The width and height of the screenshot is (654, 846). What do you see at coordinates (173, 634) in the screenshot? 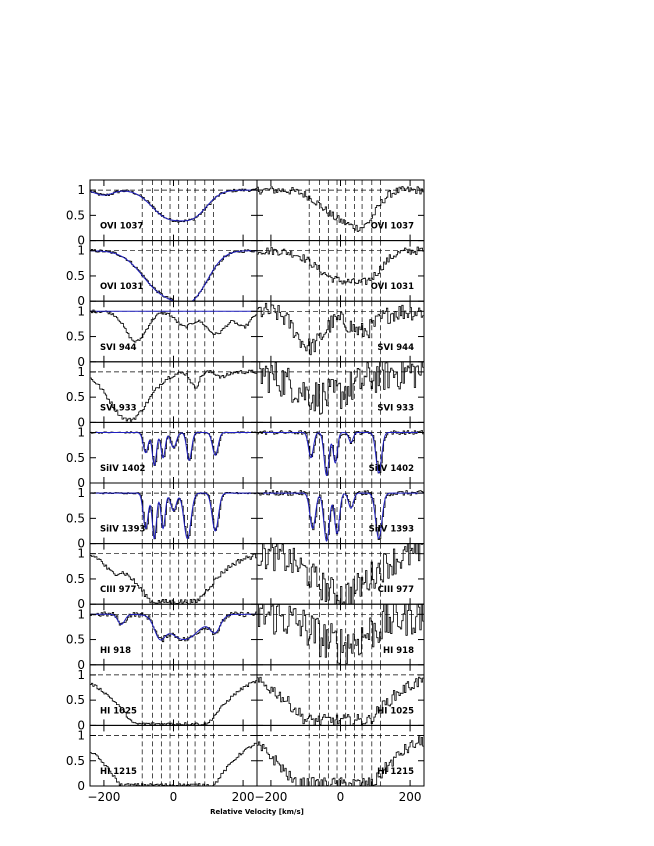
I see `panel-left-7: HI 918` at bounding box center [173, 634].